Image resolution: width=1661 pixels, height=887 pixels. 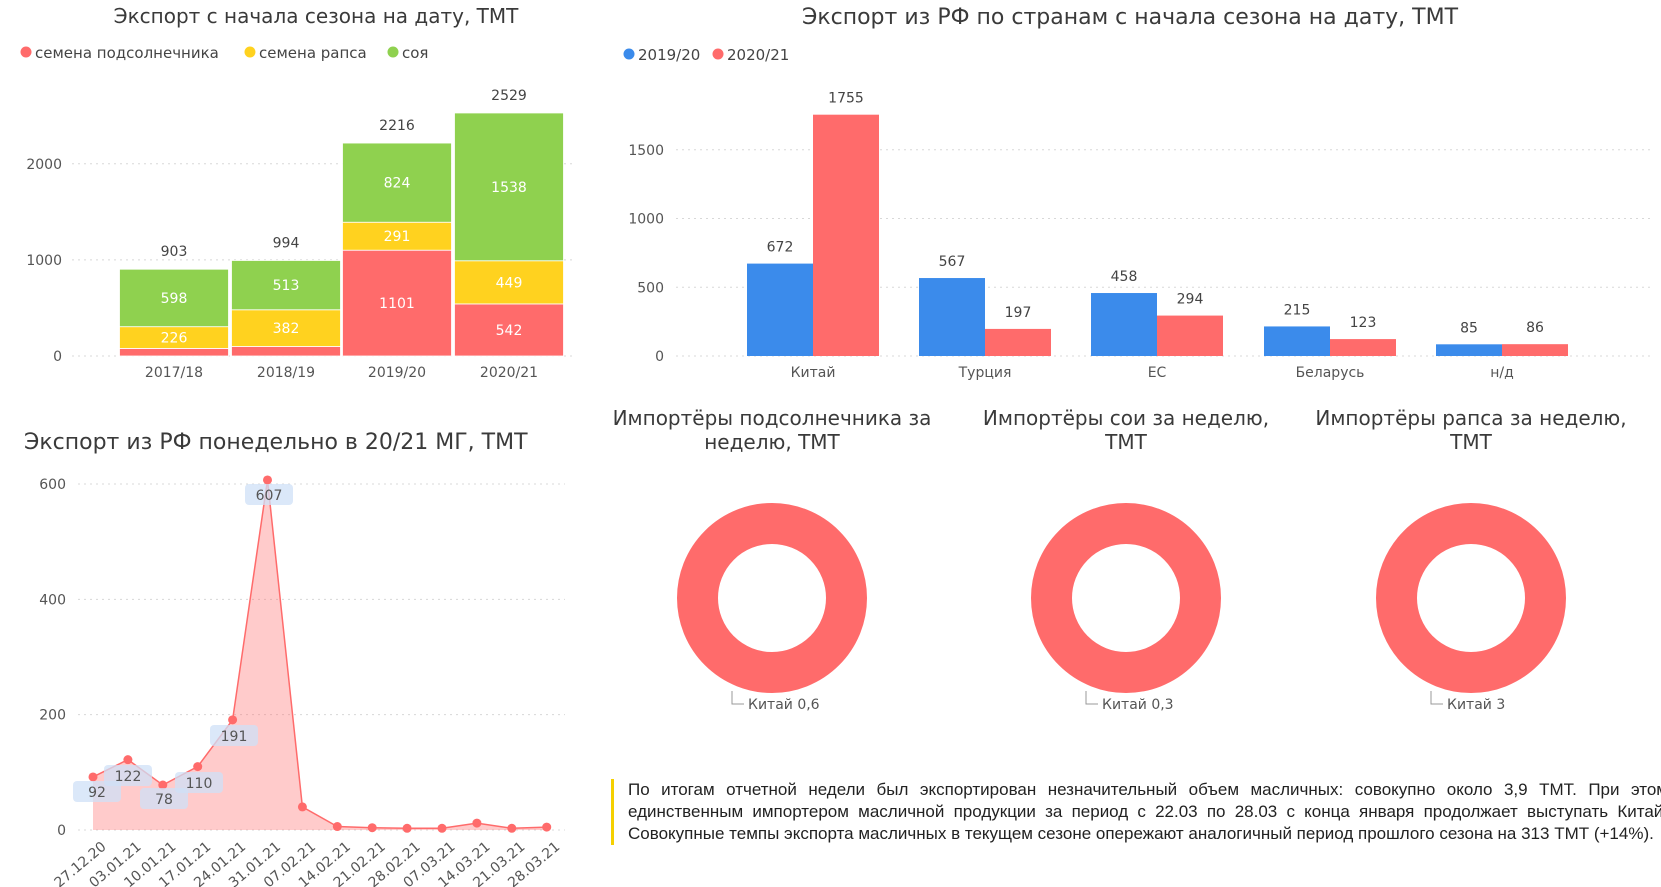 I want to click on y-tick-label: 1500, so click(x=646, y=151).